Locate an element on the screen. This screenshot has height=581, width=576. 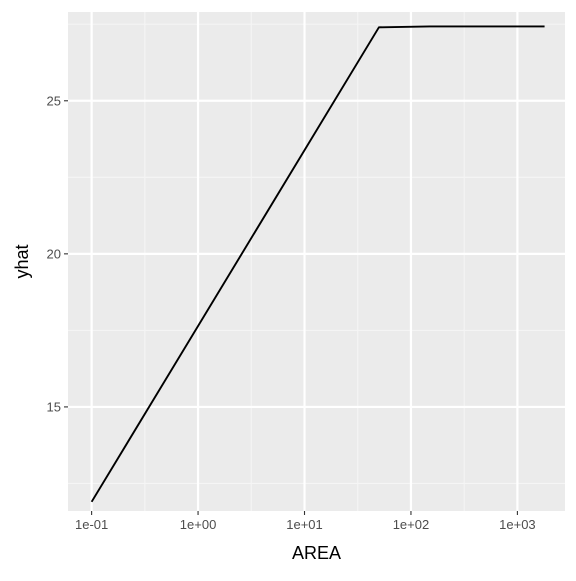
x-tick-label: 1e+00 is located at coordinates (198, 524).